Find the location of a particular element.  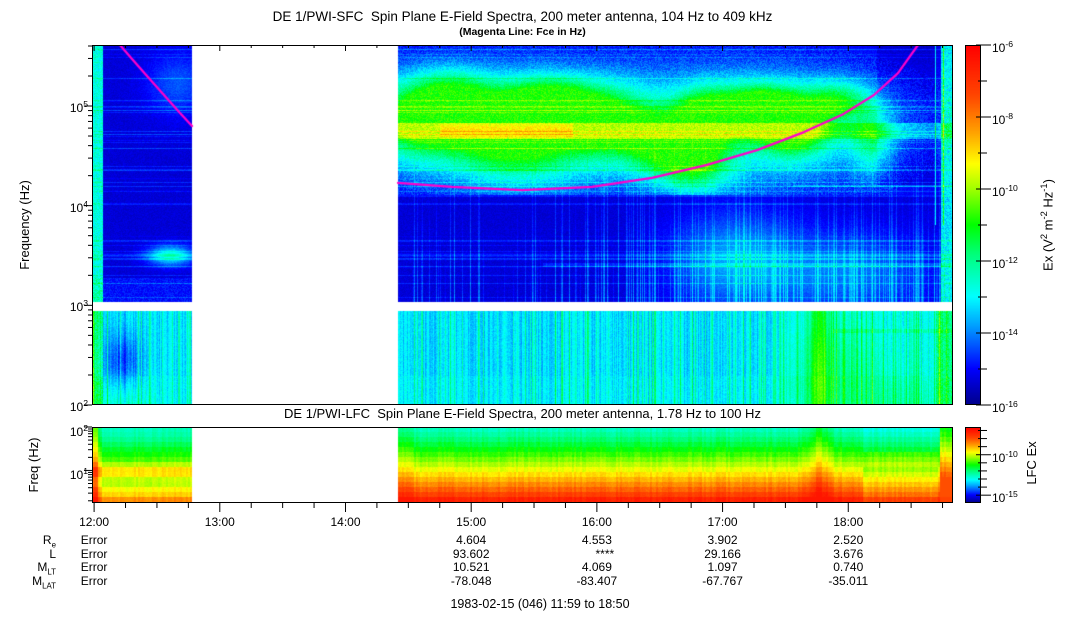

ephemeris-value: 3.902 is located at coordinates (722, 540).